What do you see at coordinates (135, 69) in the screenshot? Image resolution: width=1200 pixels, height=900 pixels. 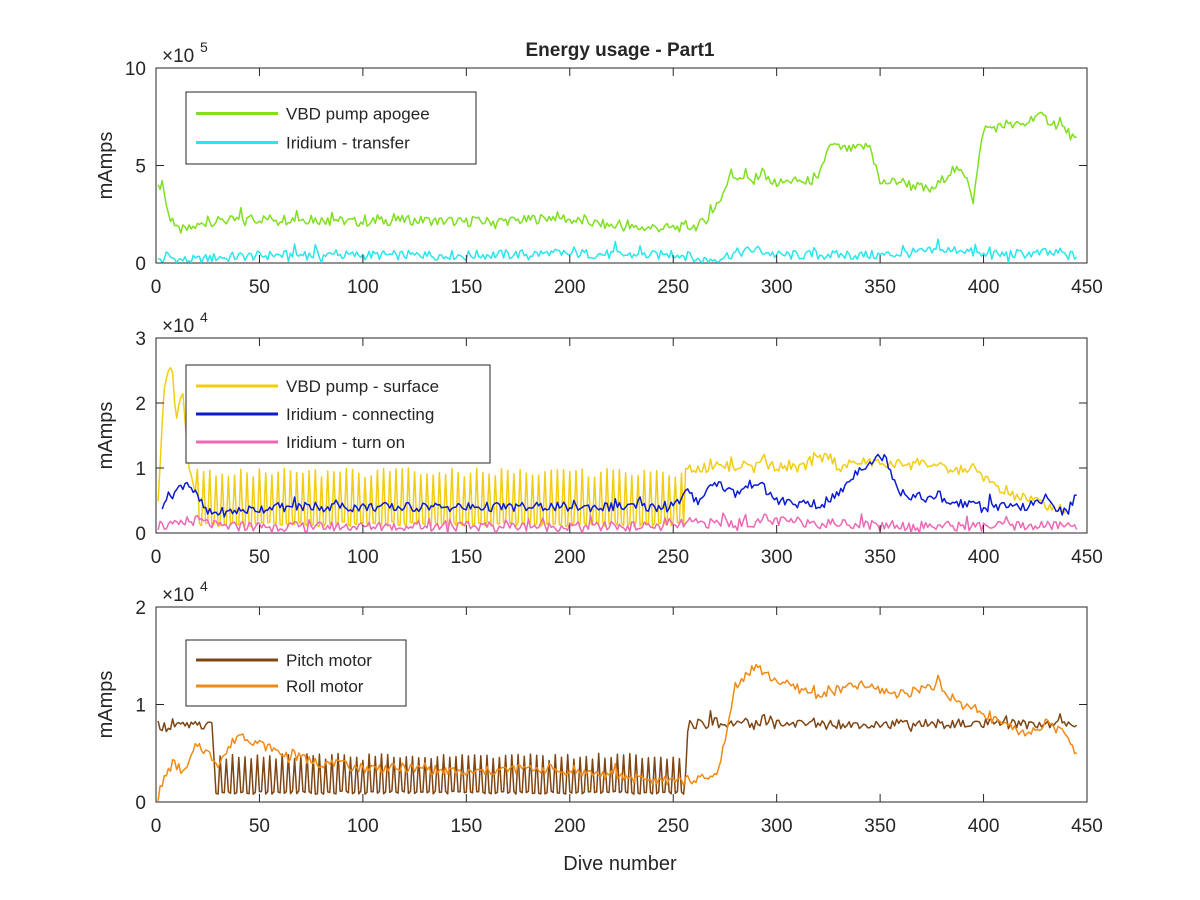 I see `y-tick-label: 10` at bounding box center [135, 69].